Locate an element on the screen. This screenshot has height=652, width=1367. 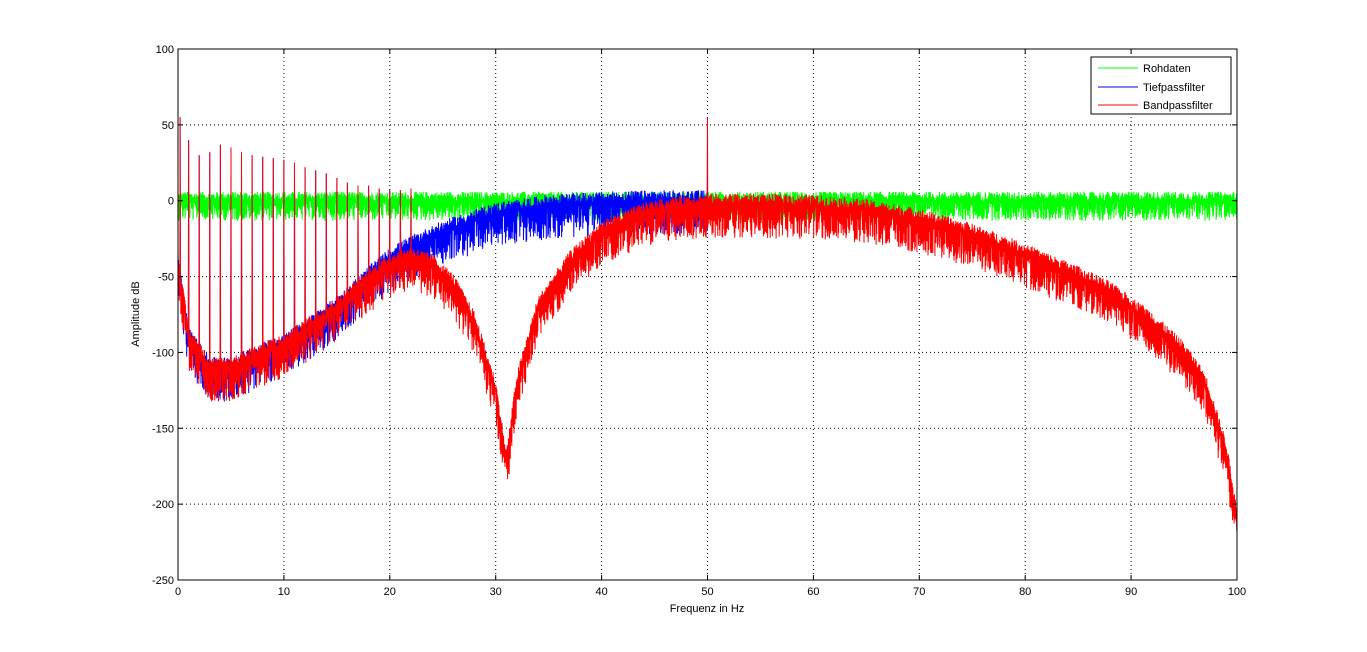
x-tick-label: 50 is located at coordinates (707, 592).